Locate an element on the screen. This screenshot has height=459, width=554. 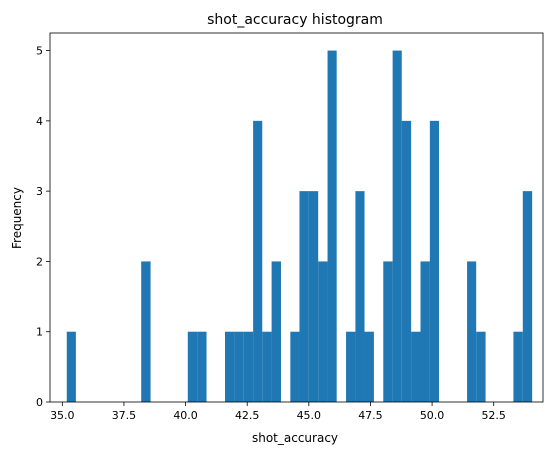
y-axis-label: Frequency is located at coordinates (17, 218).